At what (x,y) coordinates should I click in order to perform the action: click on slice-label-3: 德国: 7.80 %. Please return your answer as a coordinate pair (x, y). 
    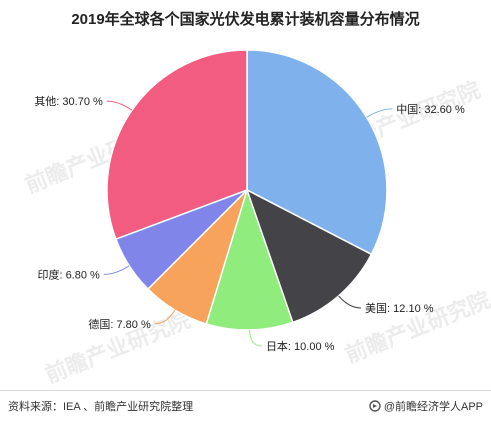
    Looking at the image, I should click on (119, 324).